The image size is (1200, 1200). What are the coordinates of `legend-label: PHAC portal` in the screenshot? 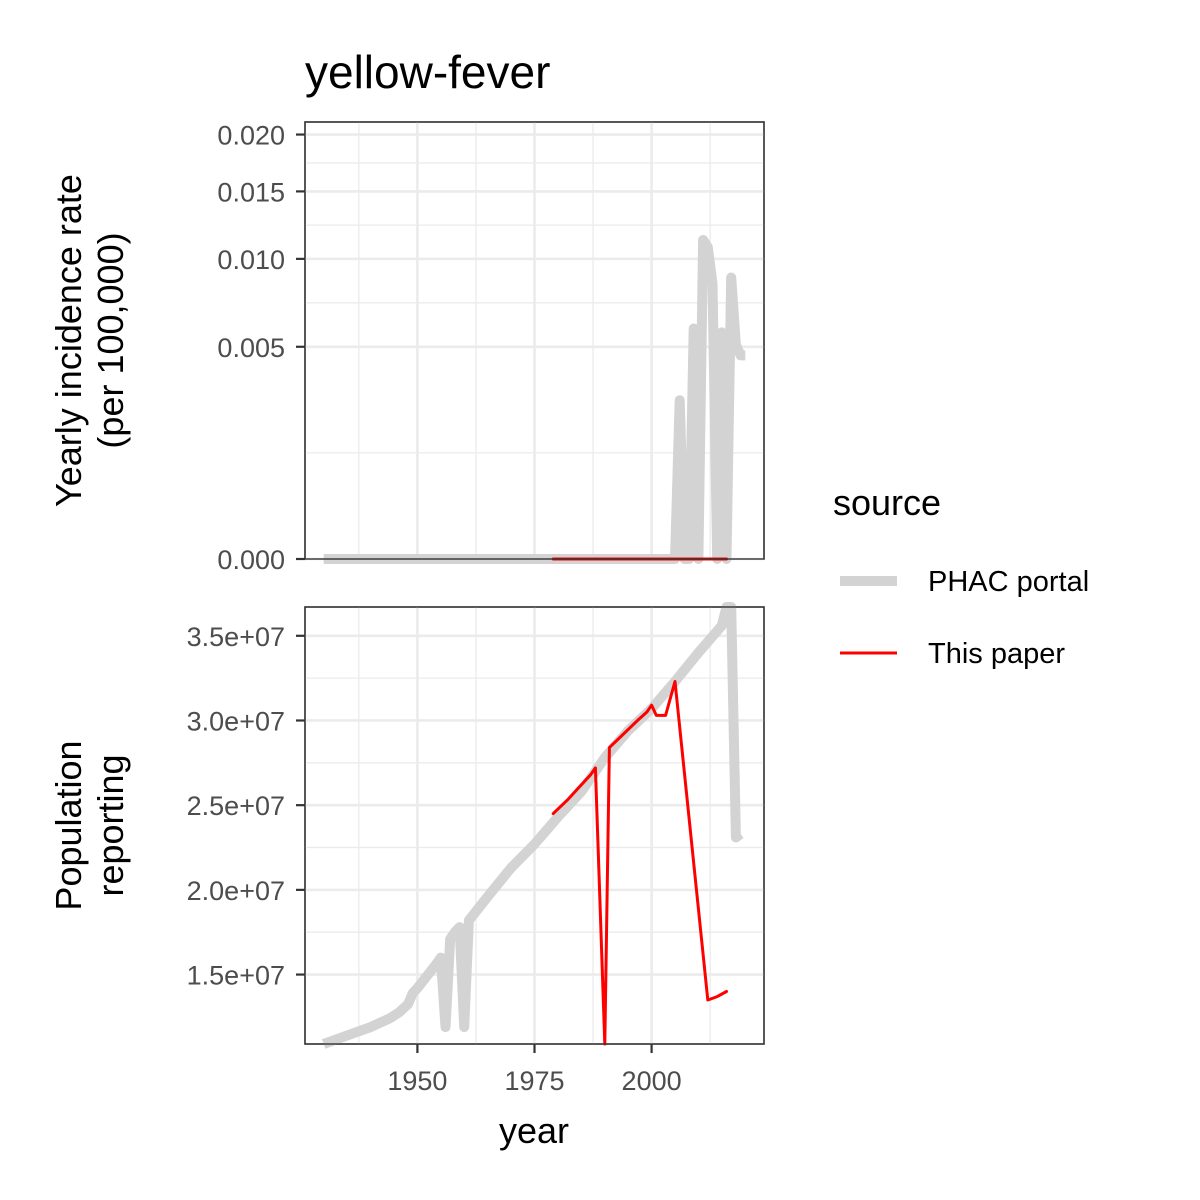 It's located at (1008, 582).